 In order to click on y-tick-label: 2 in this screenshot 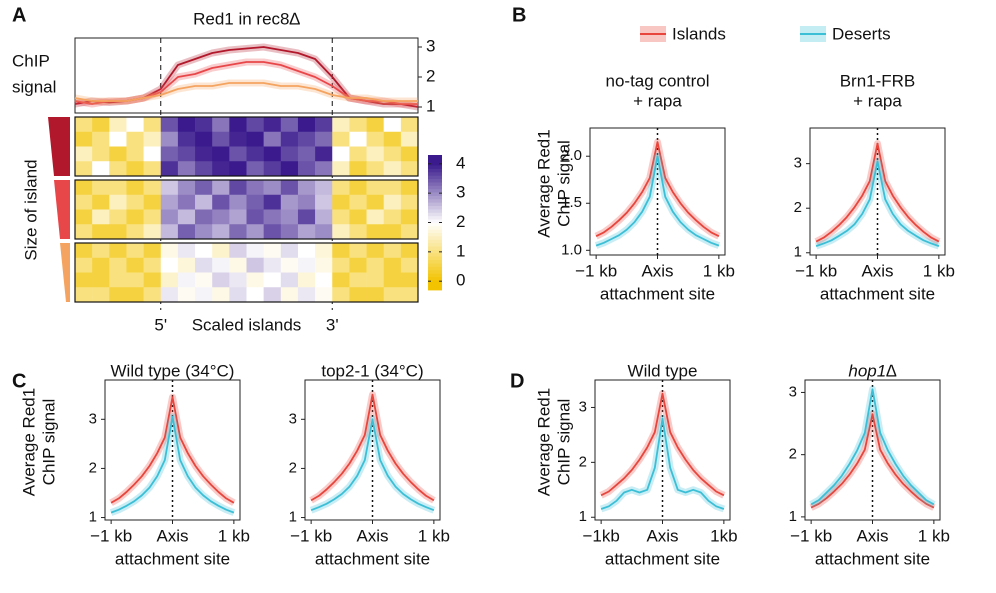, I will do `click(430, 75)`.